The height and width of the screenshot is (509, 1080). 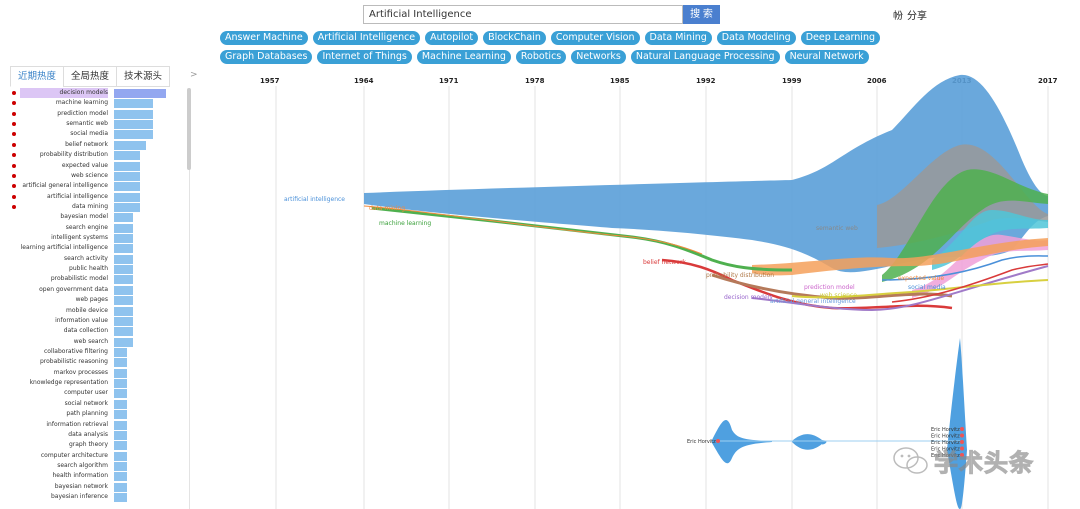 I want to click on keyword-row: web search, so click(x=94, y=342).